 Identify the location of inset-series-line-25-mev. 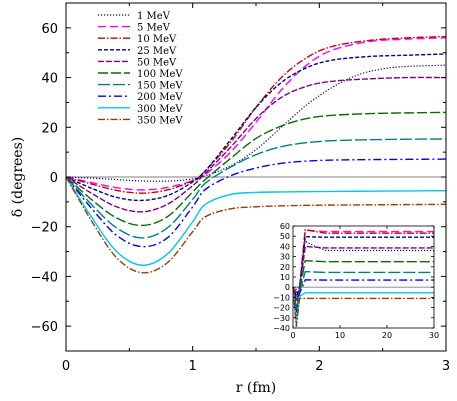
(363, 267).